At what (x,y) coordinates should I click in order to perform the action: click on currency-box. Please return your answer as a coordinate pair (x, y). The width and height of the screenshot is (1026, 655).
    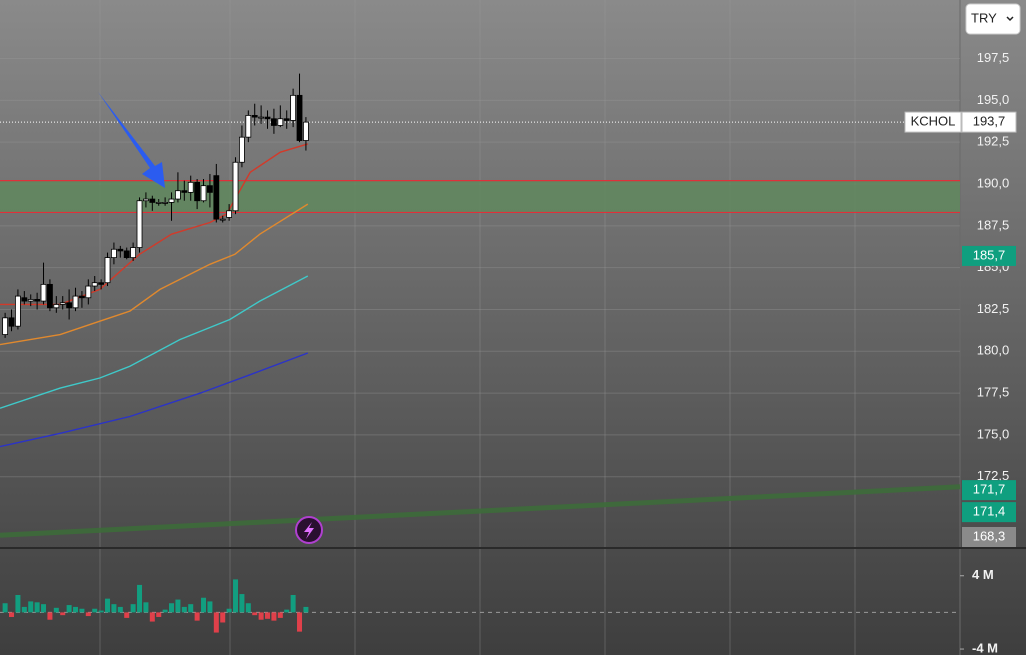
    Looking at the image, I should click on (993, 19).